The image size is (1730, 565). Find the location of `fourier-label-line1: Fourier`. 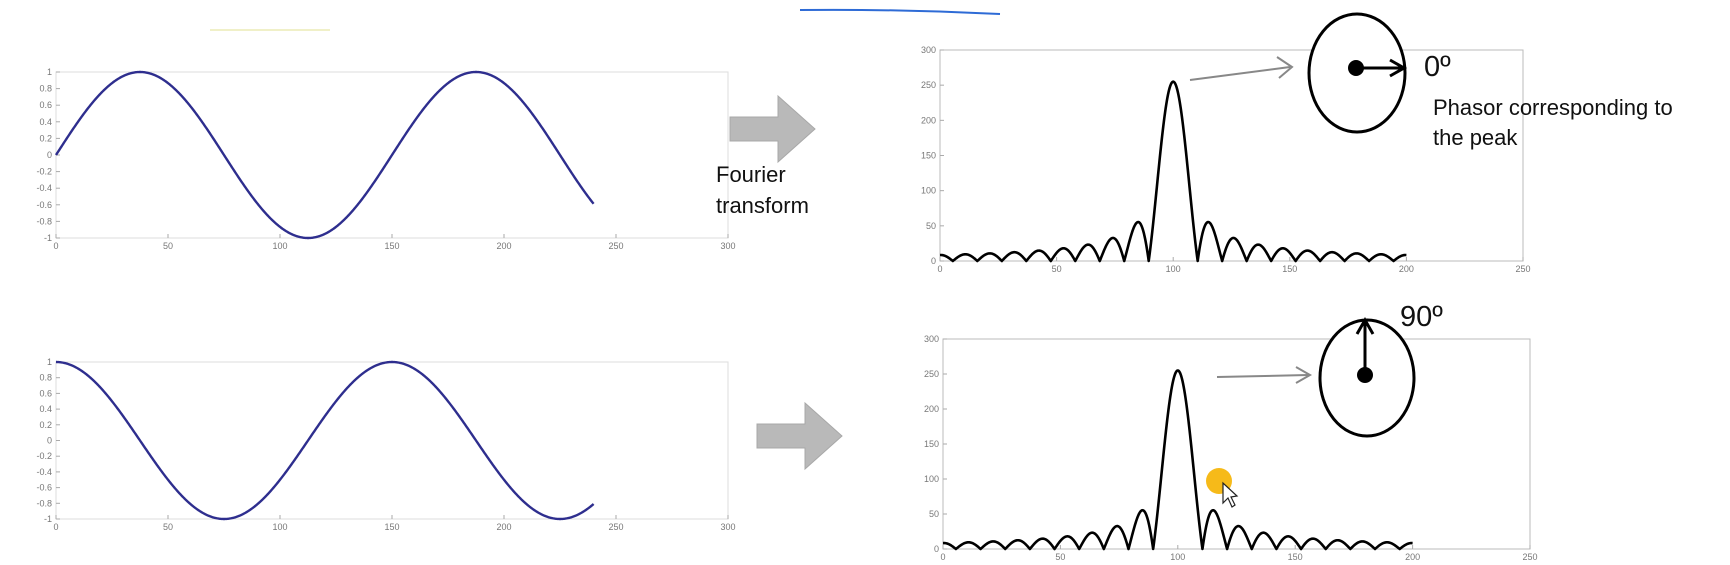

fourier-label-line1: Fourier is located at coordinates (751, 174).